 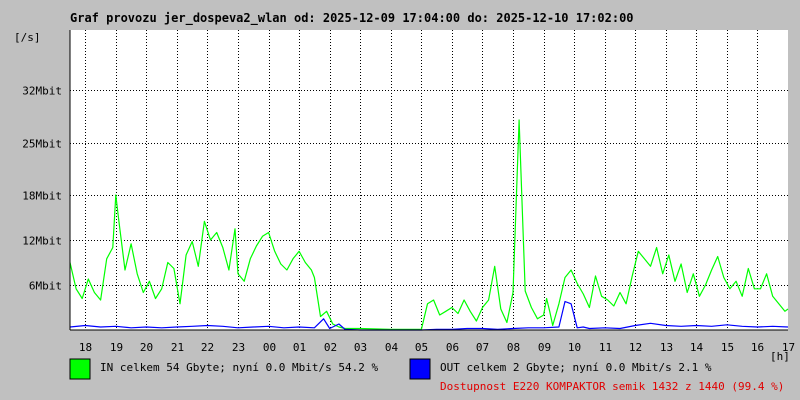 What do you see at coordinates (727, 347) in the screenshot?
I see `x-tick-label: 15` at bounding box center [727, 347].